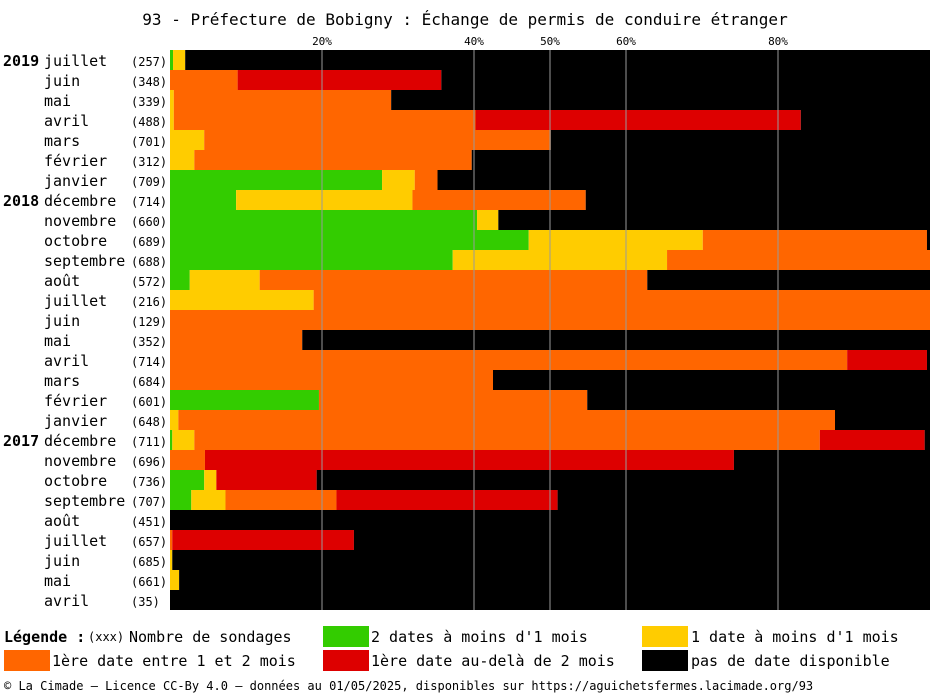  I want to click on year-label: 2018, so click(21, 201).